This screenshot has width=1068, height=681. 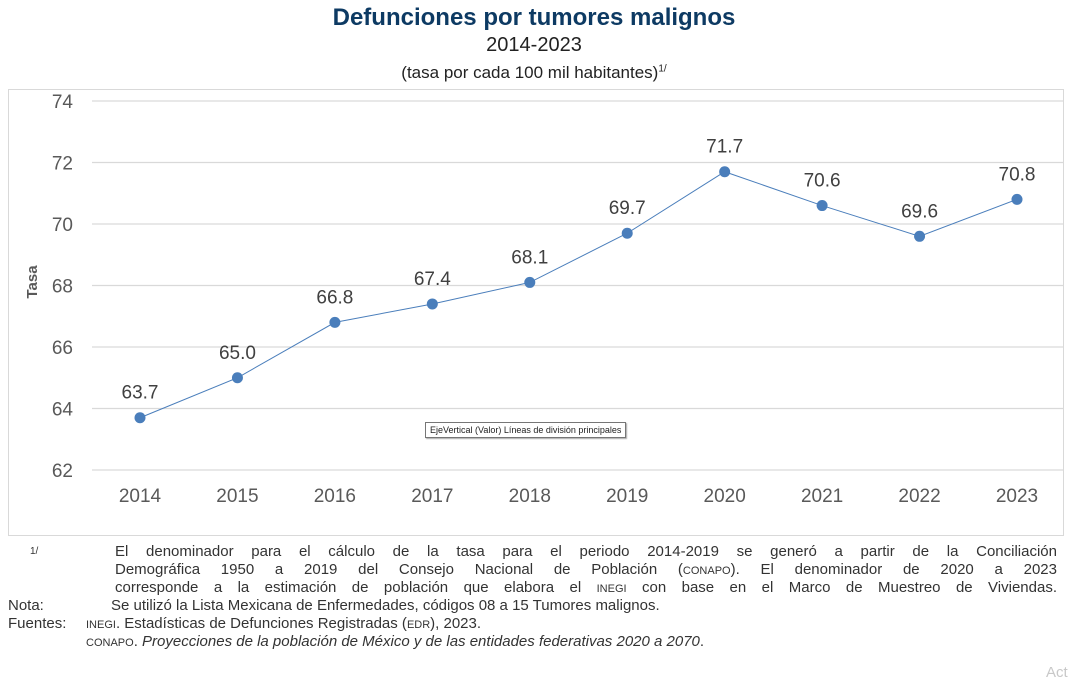 I want to click on x-tick-label: 2014, so click(x=140, y=496).